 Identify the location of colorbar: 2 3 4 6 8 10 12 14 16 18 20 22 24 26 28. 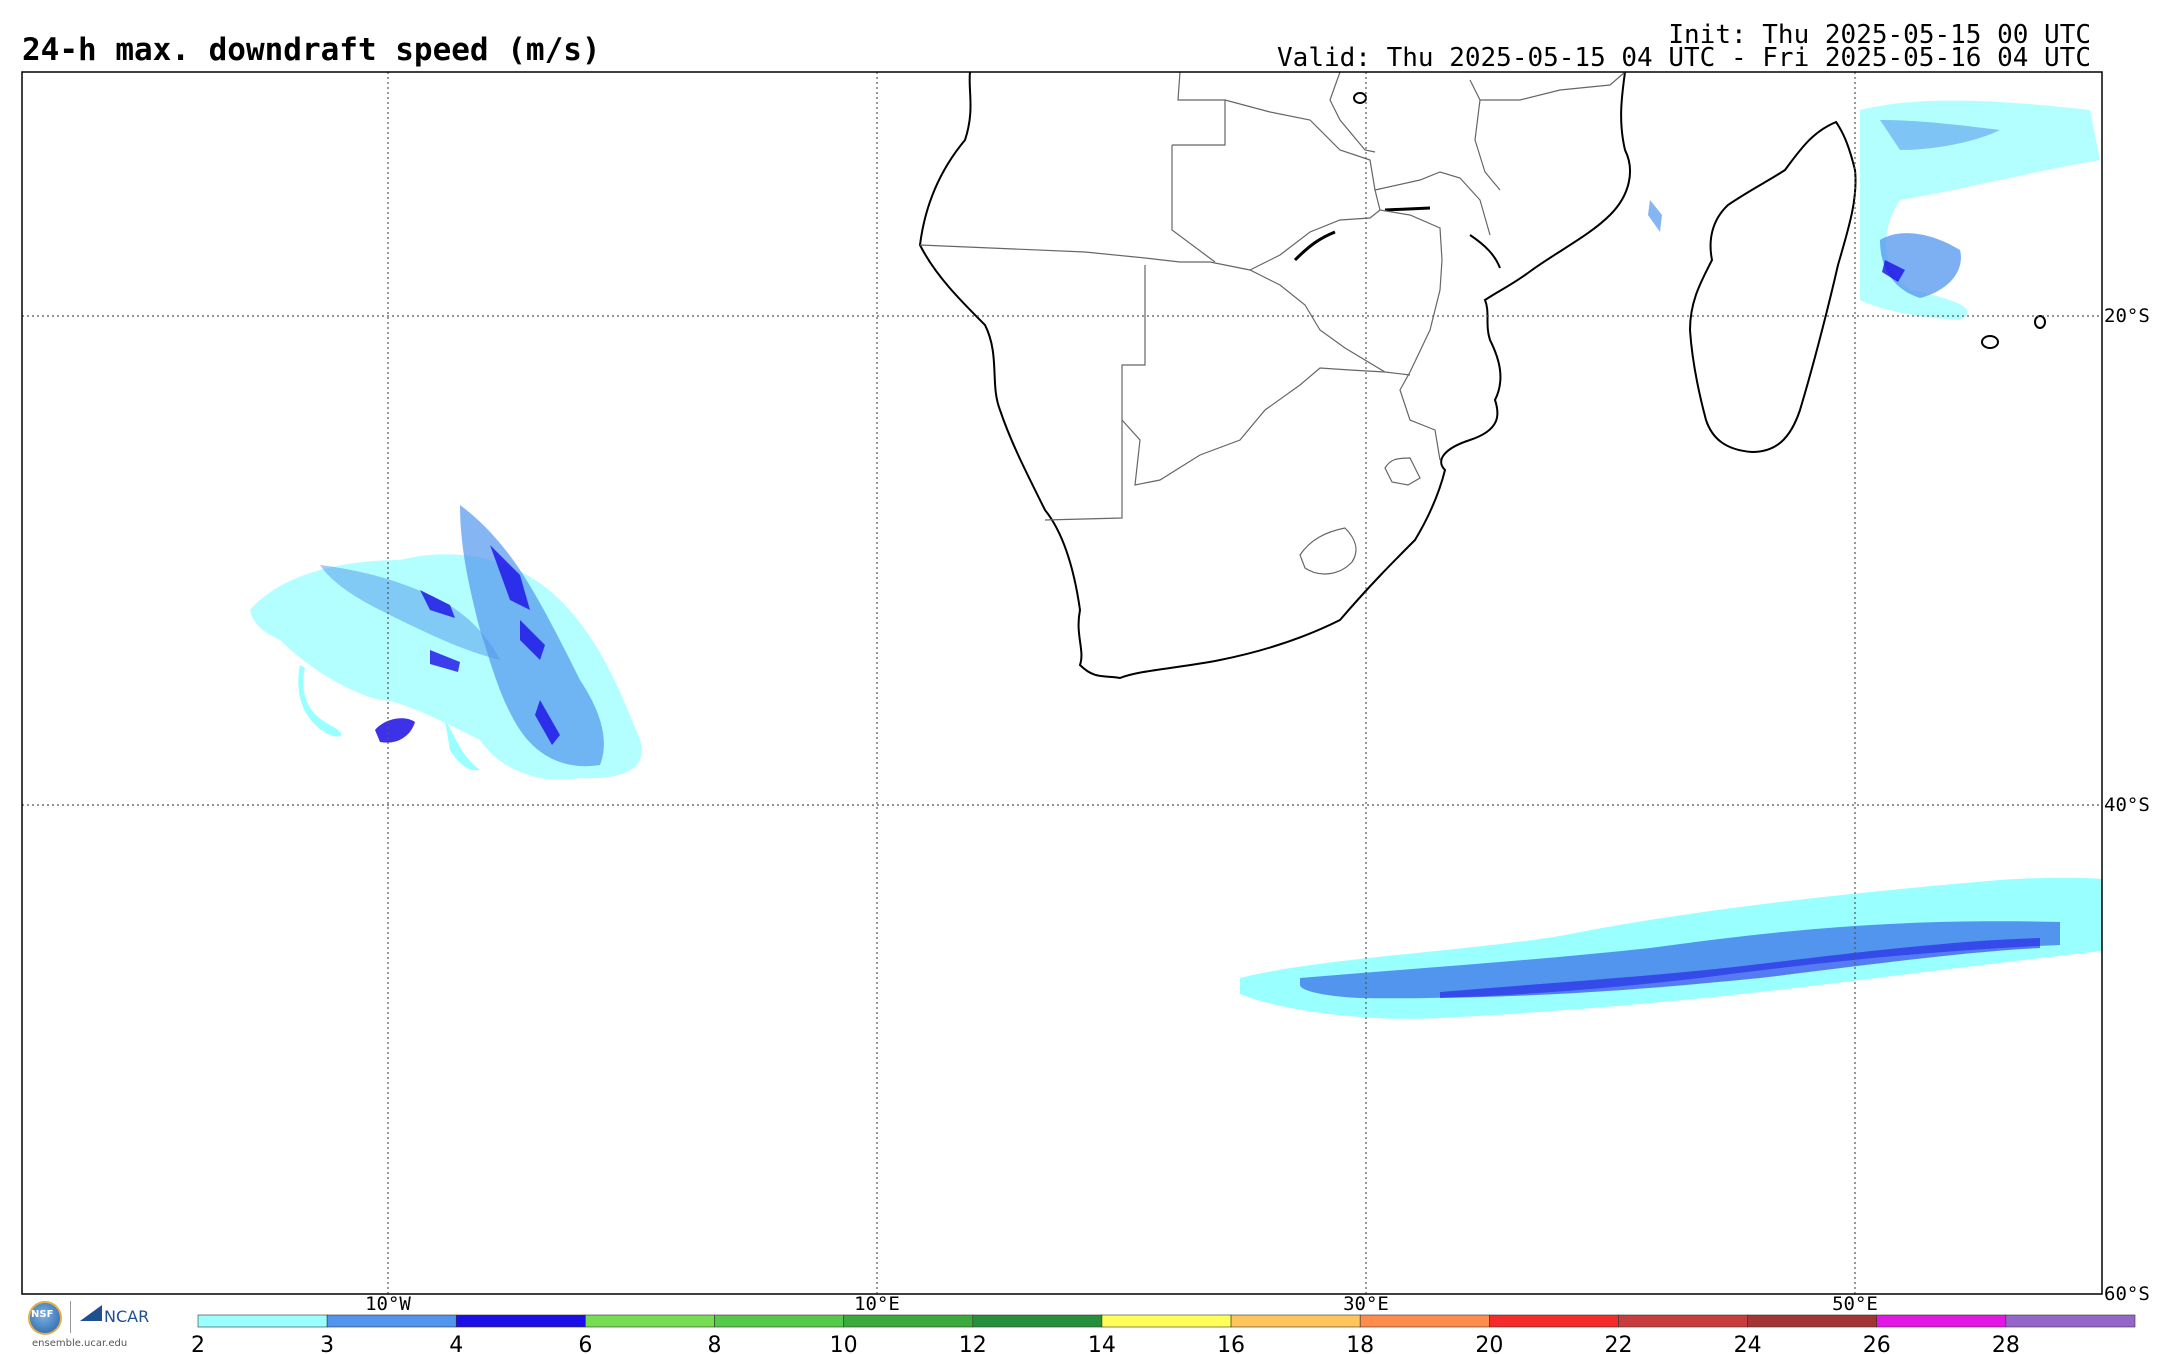
(1163, 1334).